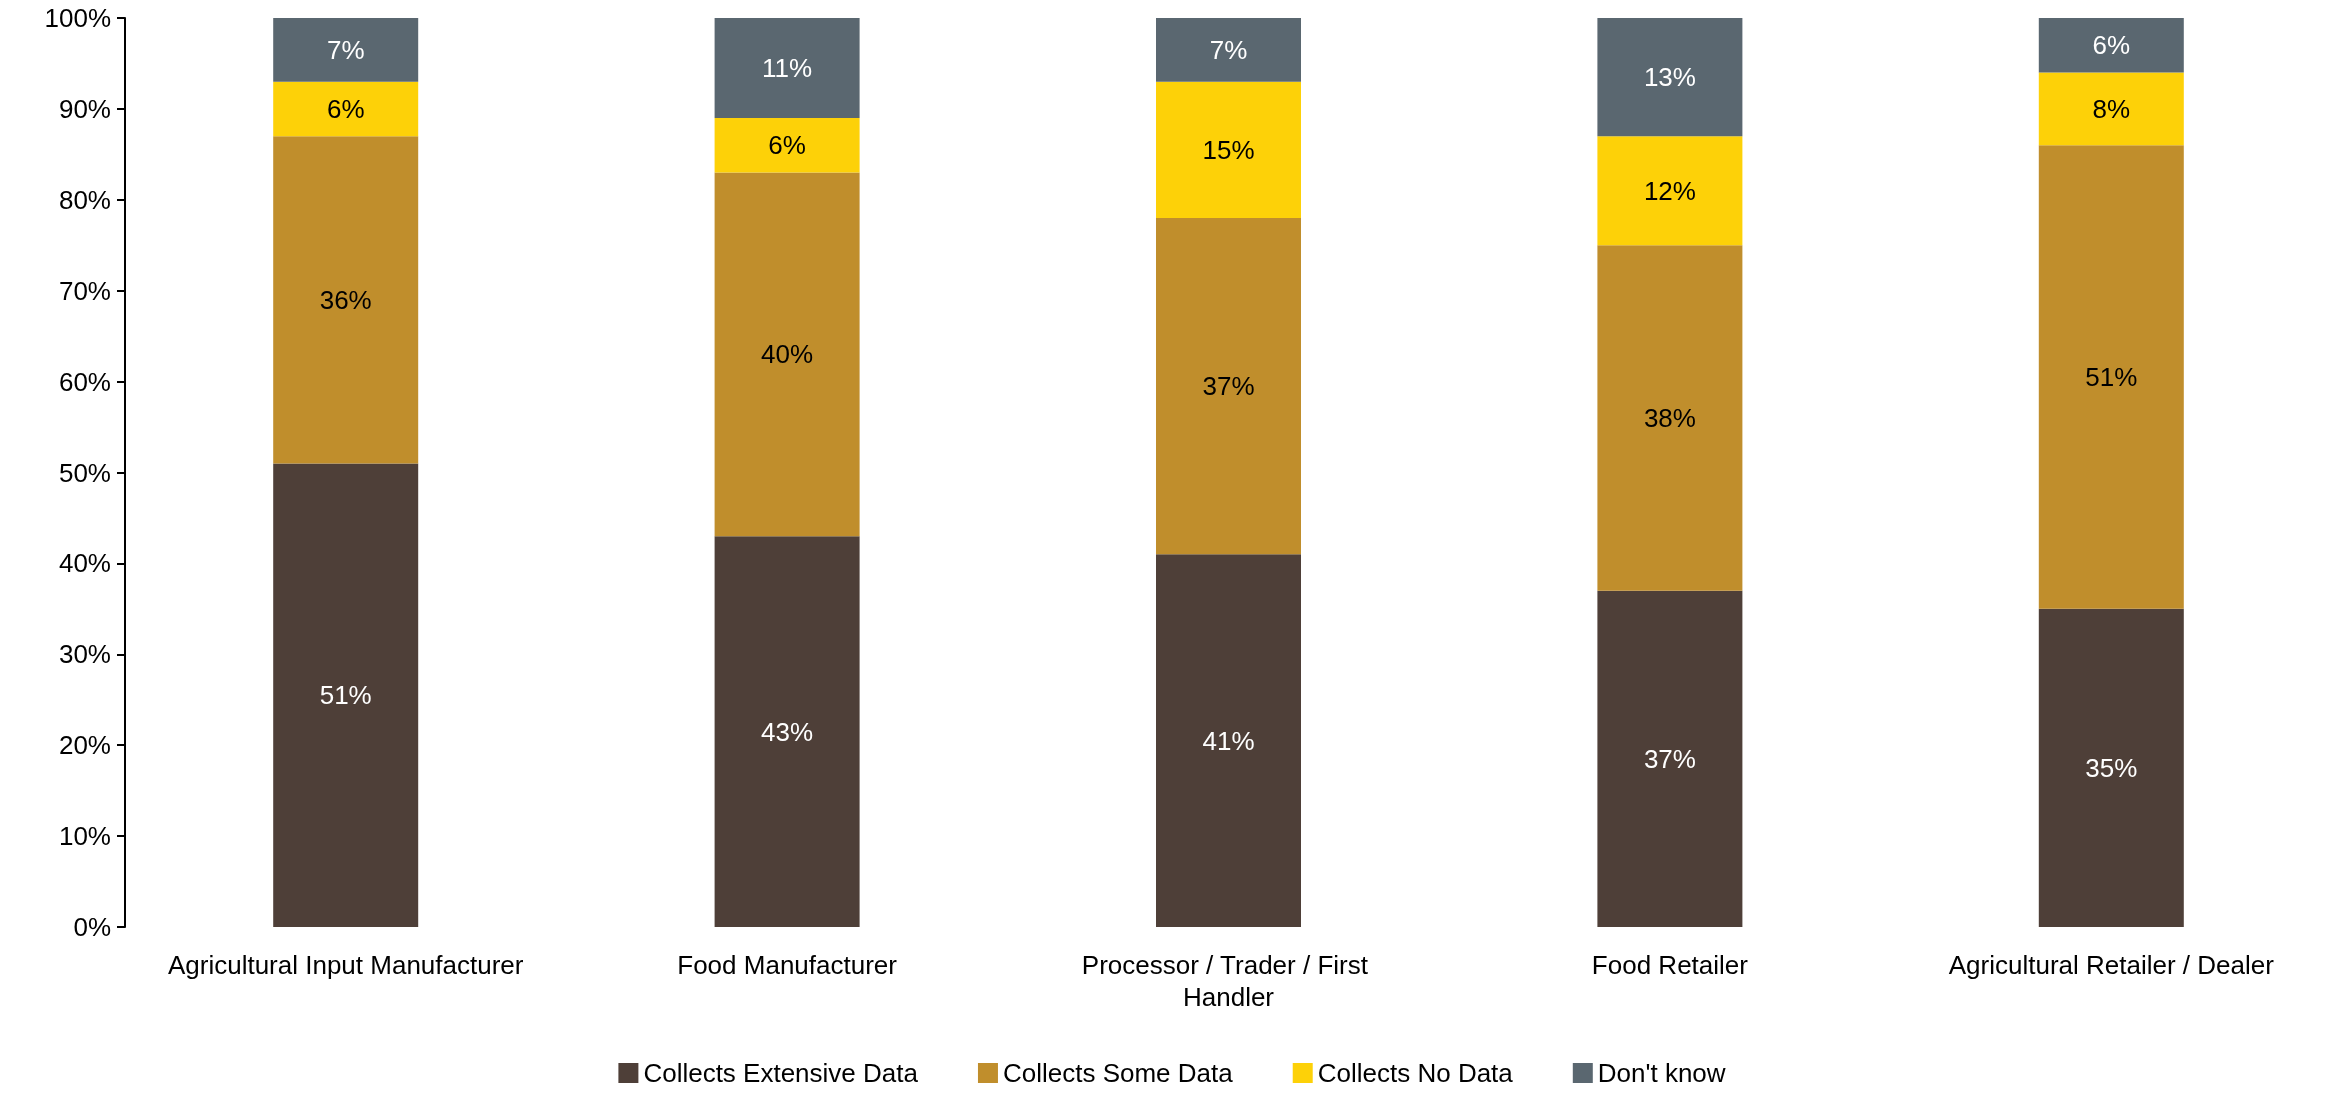 The width and height of the screenshot is (2344, 1101). I want to click on data-label: 38%, so click(1669, 417).